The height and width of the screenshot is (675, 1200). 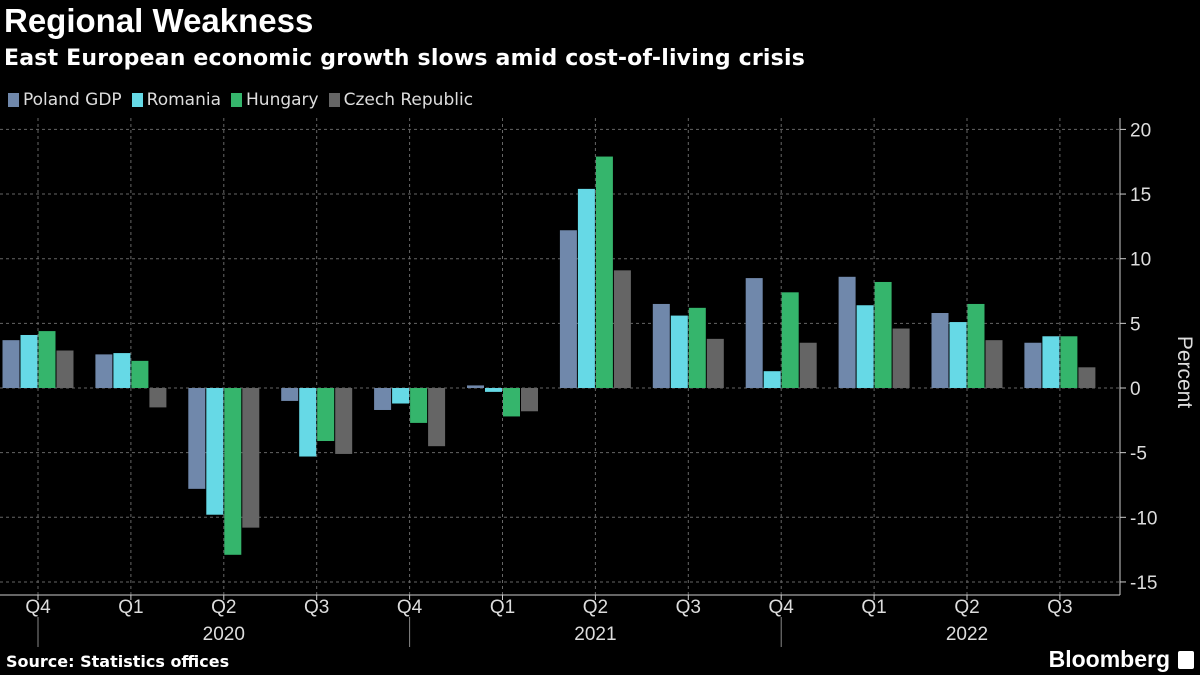 What do you see at coordinates (1143, 583) in the screenshot?
I see `y-tick-label: -15` at bounding box center [1143, 583].